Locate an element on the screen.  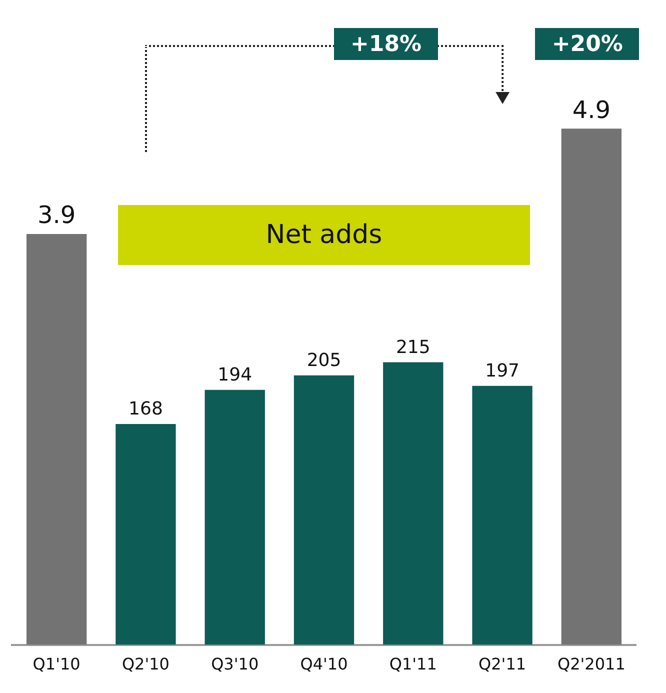
x-tick-label: Q4'10 is located at coordinates (324, 664).